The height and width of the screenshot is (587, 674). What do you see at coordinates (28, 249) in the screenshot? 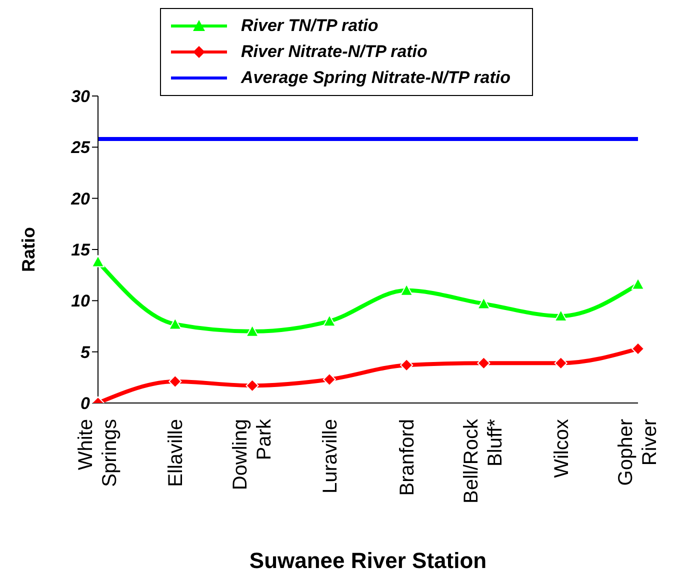
I see `y-axis-title: Ratio` at bounding box center [28, 249].